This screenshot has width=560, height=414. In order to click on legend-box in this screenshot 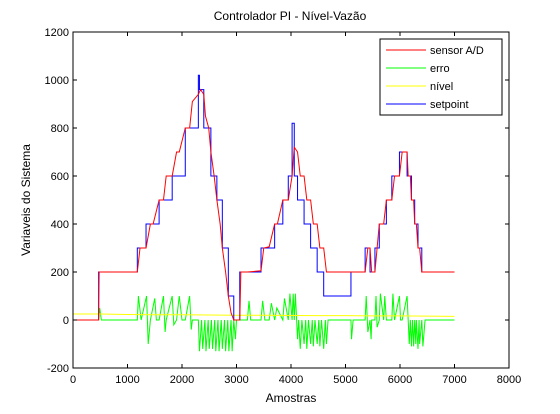, I will do `click(441, 77)`.